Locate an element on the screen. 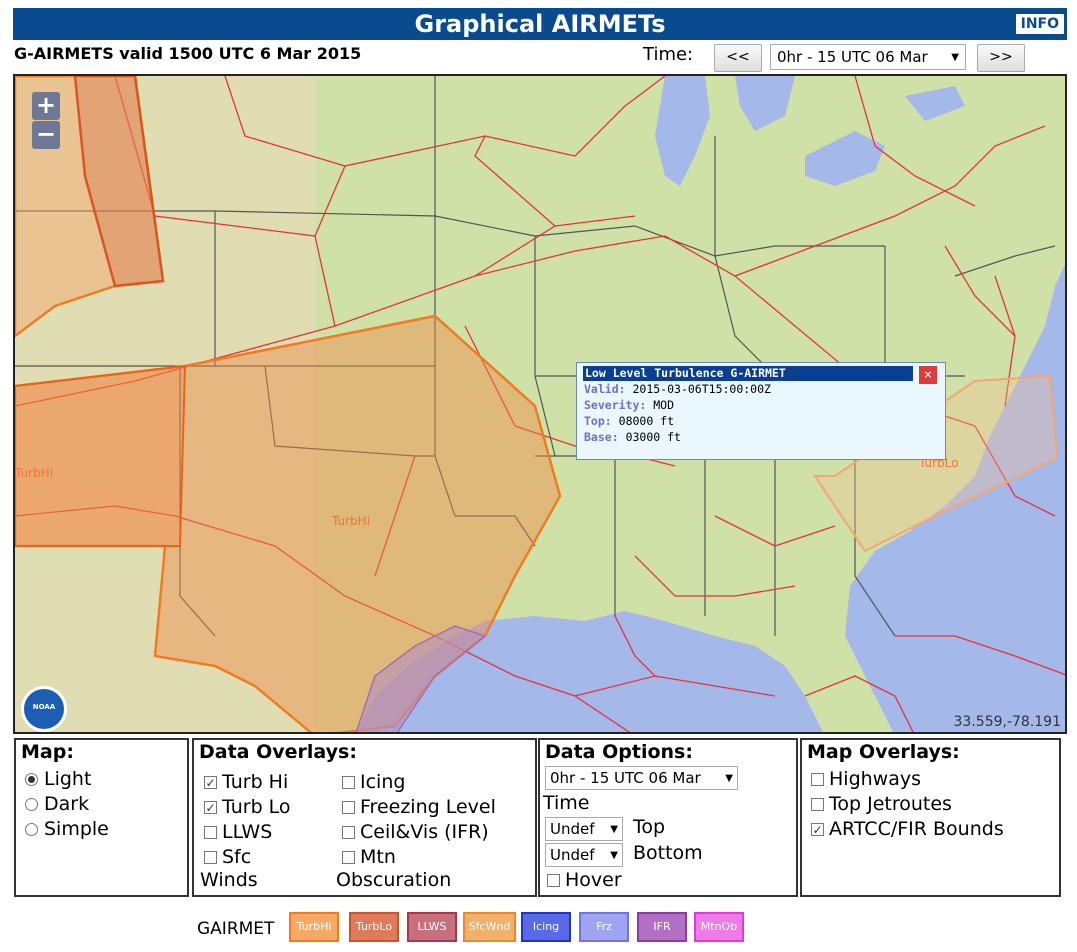 This screenshot has width=1077, height=952. bottom-select: Undef ▼ is located at coordinates (584, 855).